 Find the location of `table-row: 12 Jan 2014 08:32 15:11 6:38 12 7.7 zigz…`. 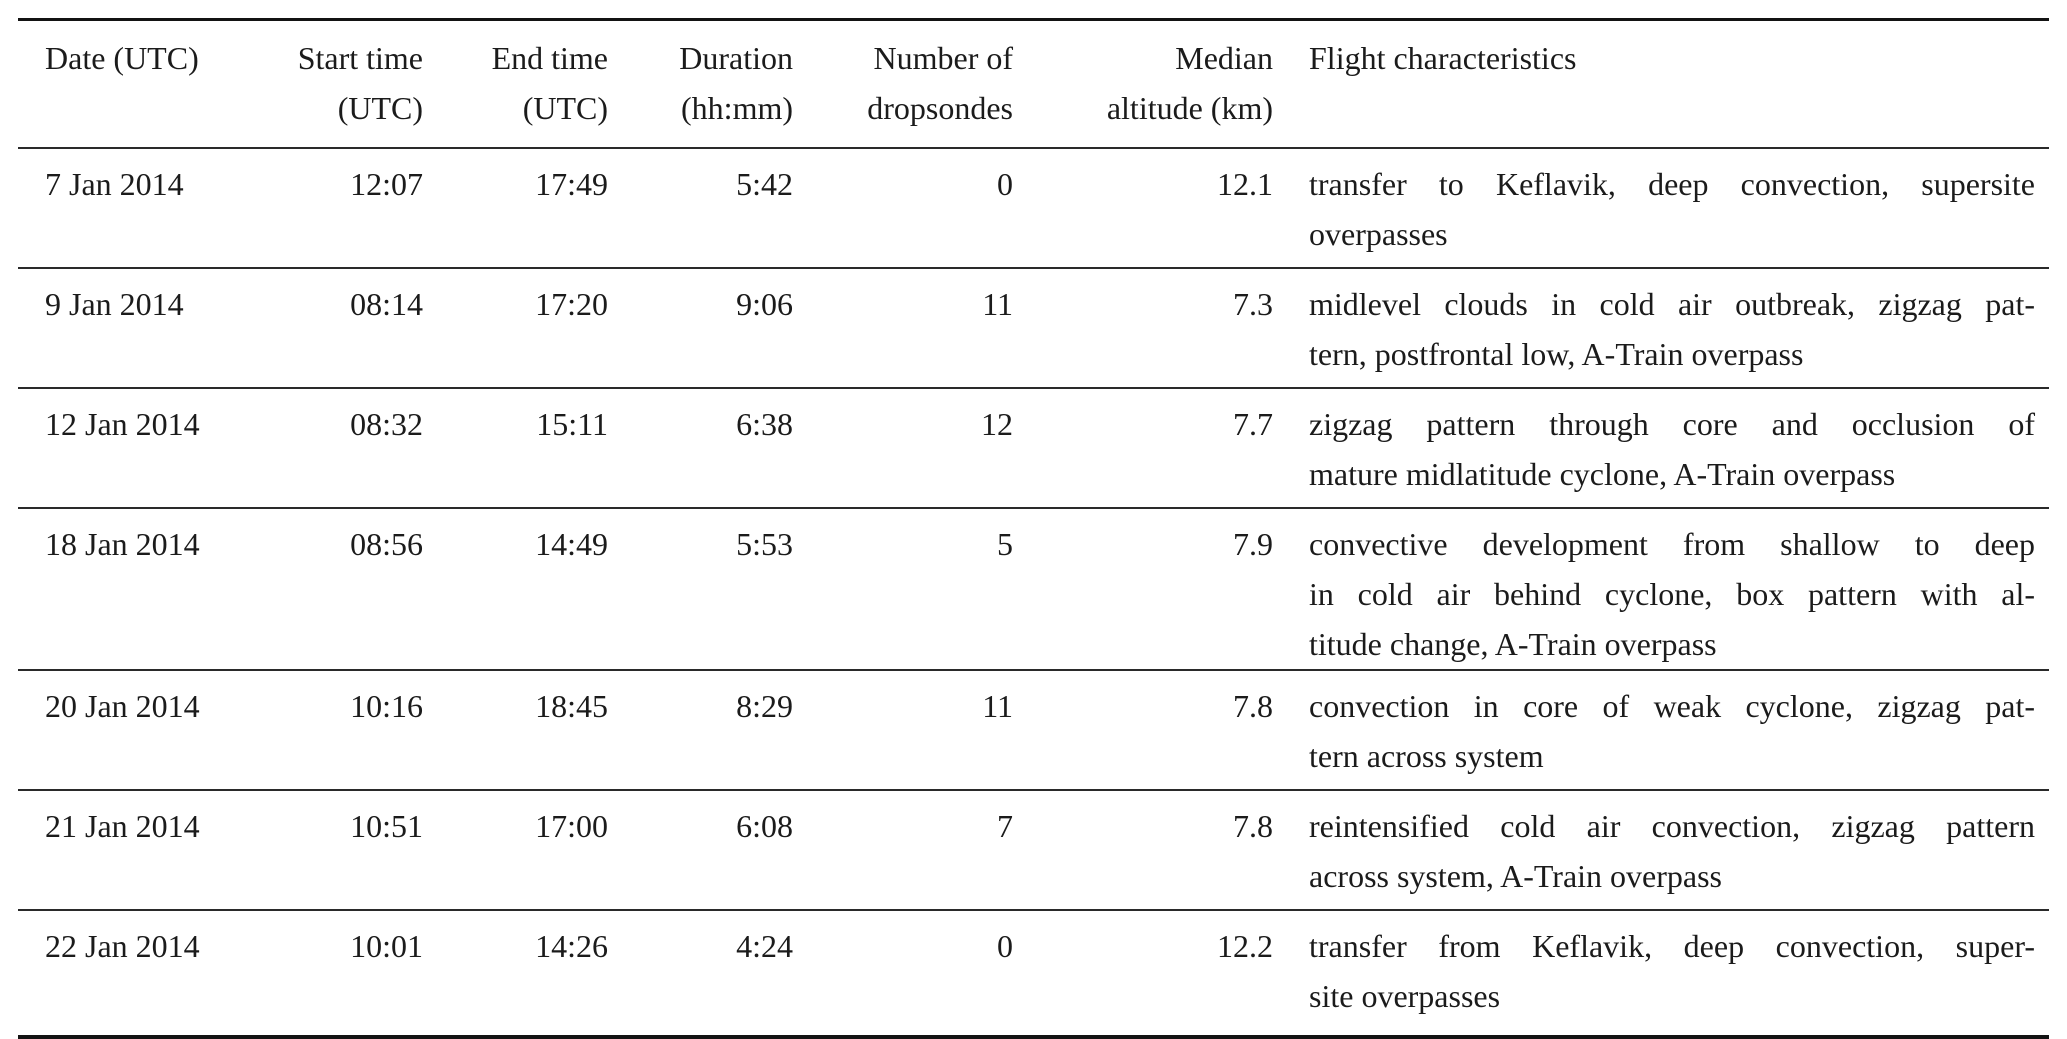

table-row: 12 Jan 2014 08:32 15:11 6:38 12 7.7 zigz… is located at coordinates (1033, 448).